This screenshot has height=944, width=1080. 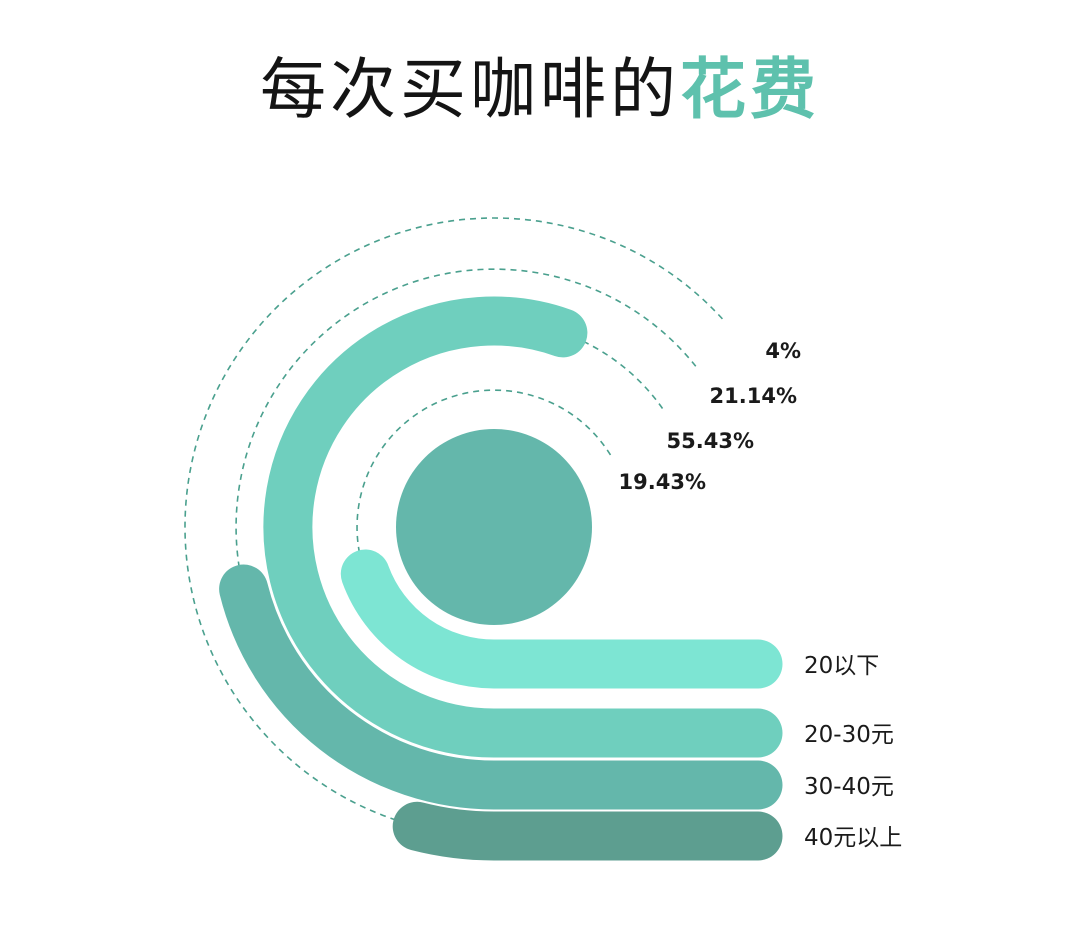 I want to click on chart-title: 每次买咖啡的花费, so click(x=540, y=89).